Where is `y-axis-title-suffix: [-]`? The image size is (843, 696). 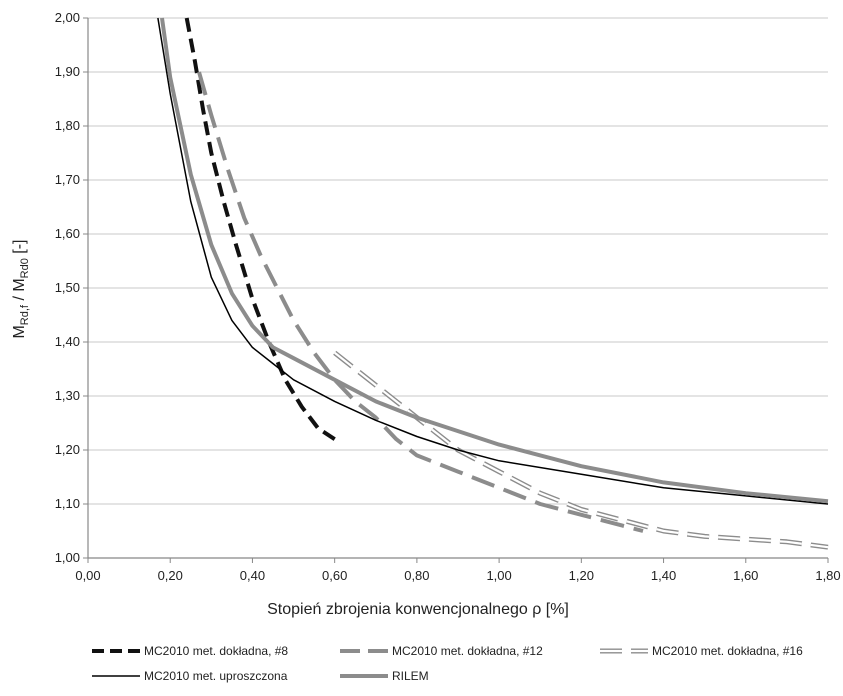
y-axis-title-suffix: [-] is located at coordinates (19, 248).